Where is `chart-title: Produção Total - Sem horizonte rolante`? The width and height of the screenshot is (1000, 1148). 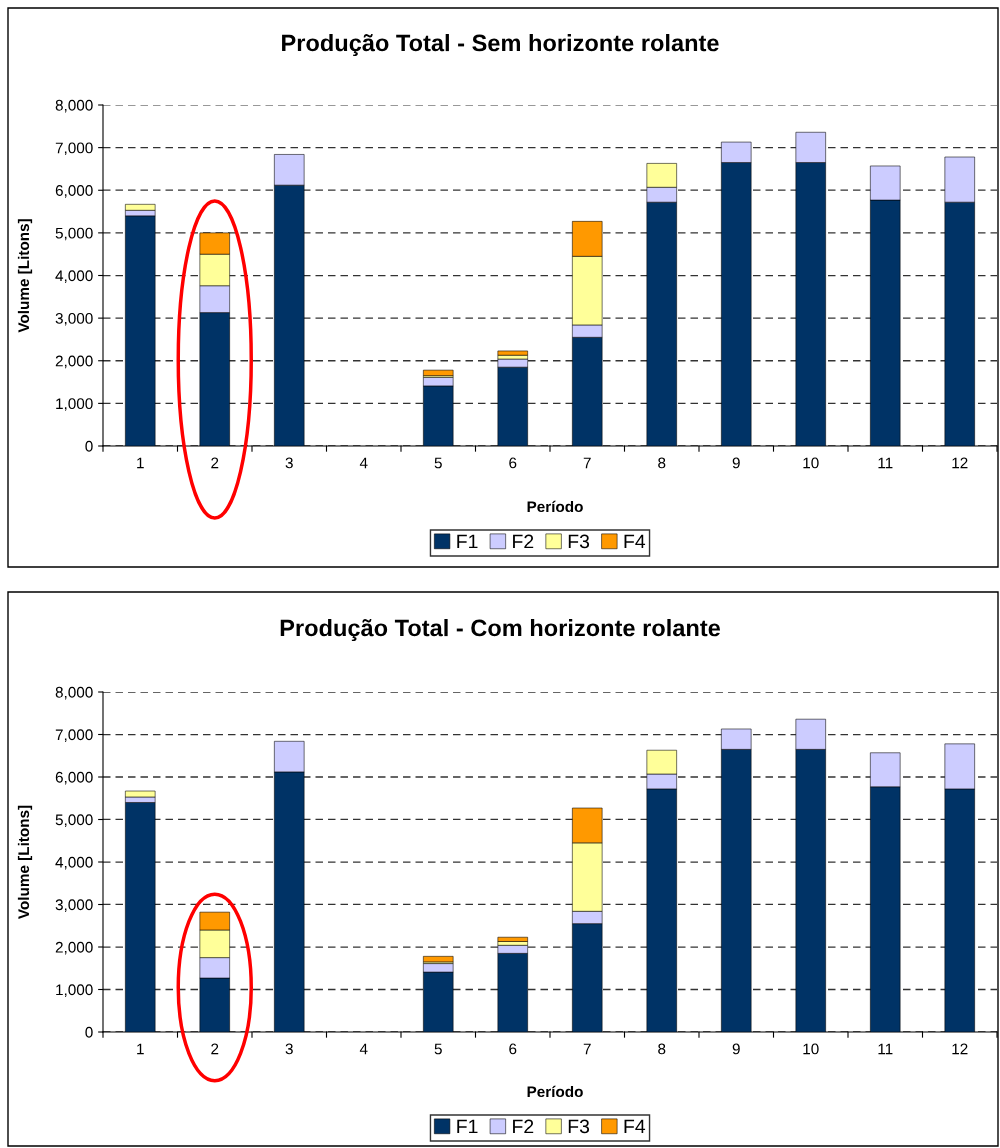
chart-title: Produção Total - Sem horizonte rolante is located at coordinates (500, 45).